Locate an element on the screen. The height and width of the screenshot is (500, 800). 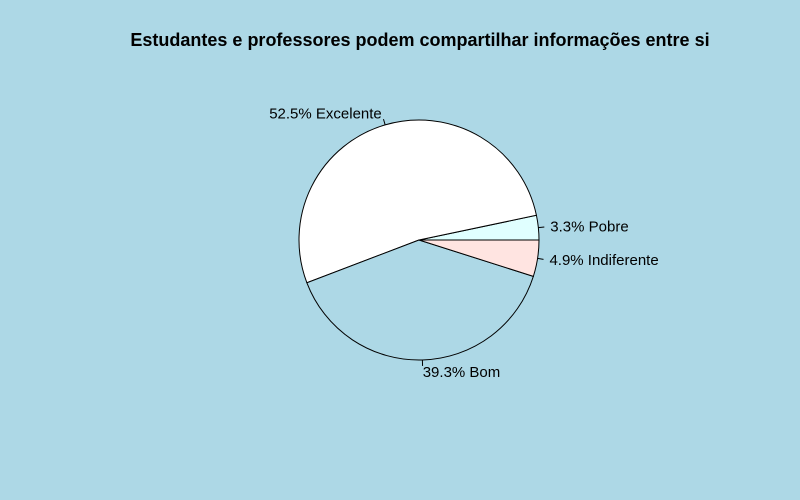
pie-slice-indiferente is located at coordinates (479, 258).